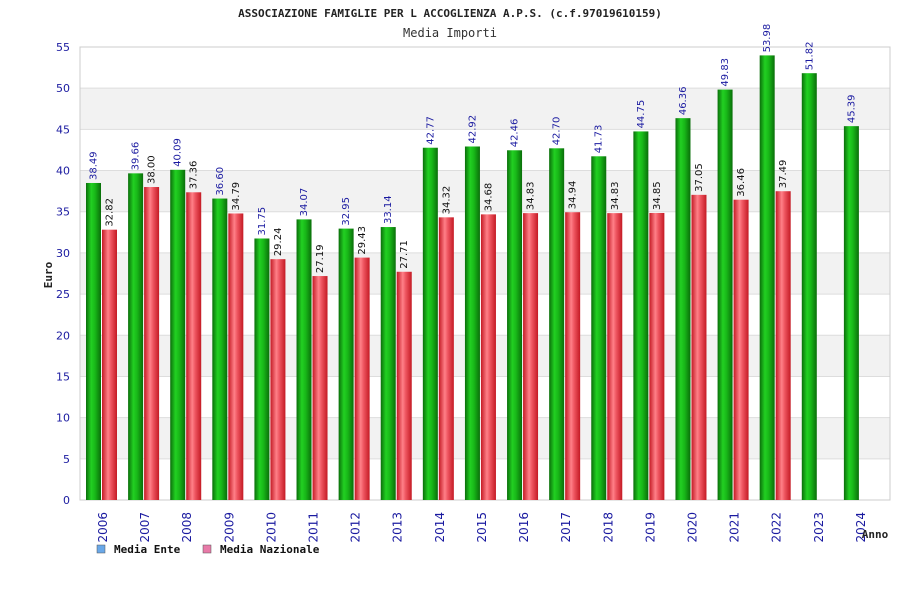 Image resolution: width=900 pixels, height=600 pixels. I want to click on y-tick-label: 15, so click(63, 376).